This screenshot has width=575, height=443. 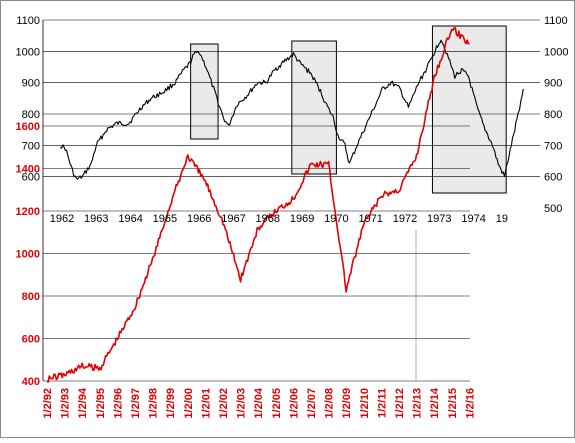 I want to click on date-label: 1/2/07, so click(x=312, y=403).